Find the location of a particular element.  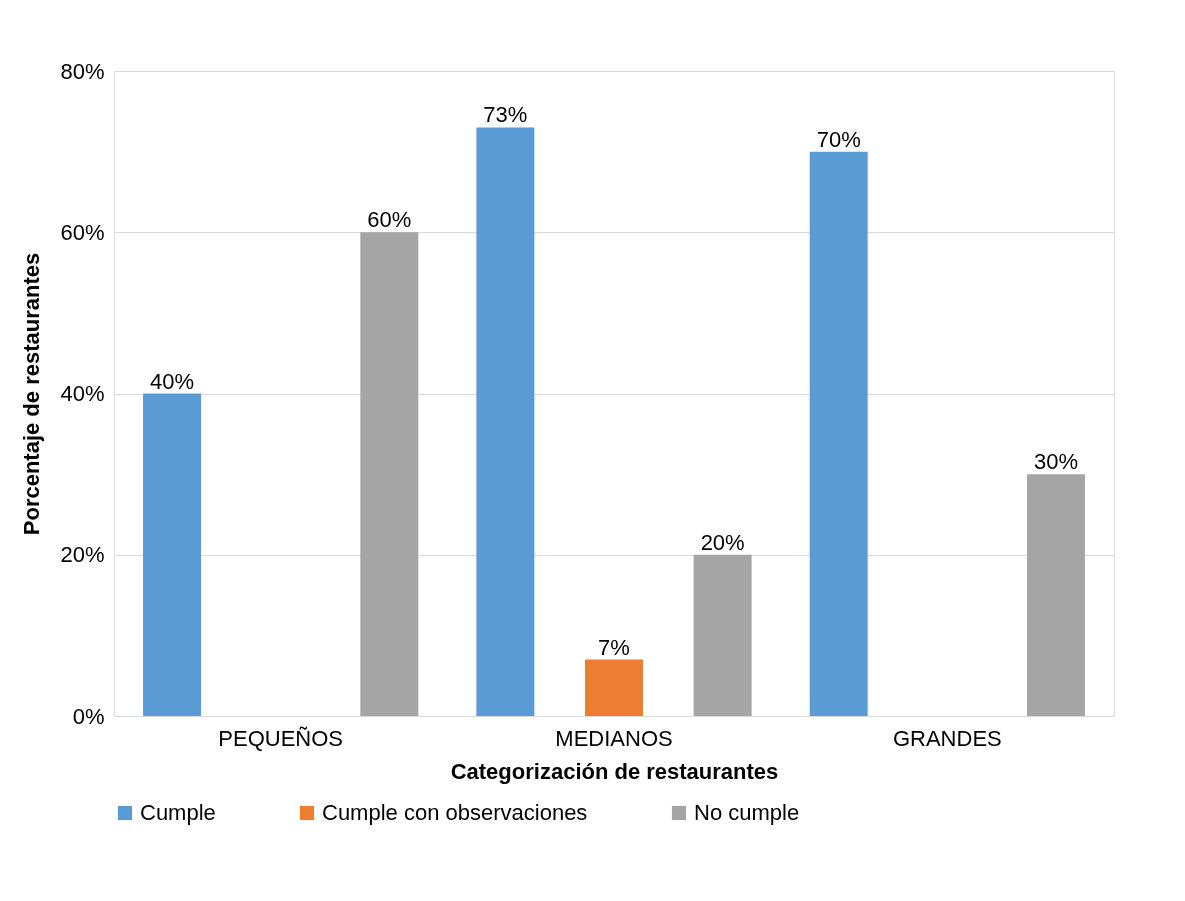

y-tick-label: 80% is located at coordinates (82, 71).